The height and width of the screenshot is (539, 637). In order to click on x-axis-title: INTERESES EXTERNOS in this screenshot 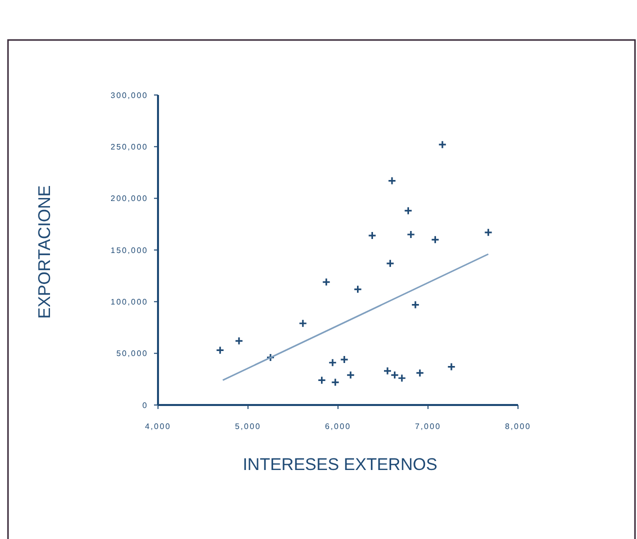, I will do `click(340, 464)`.